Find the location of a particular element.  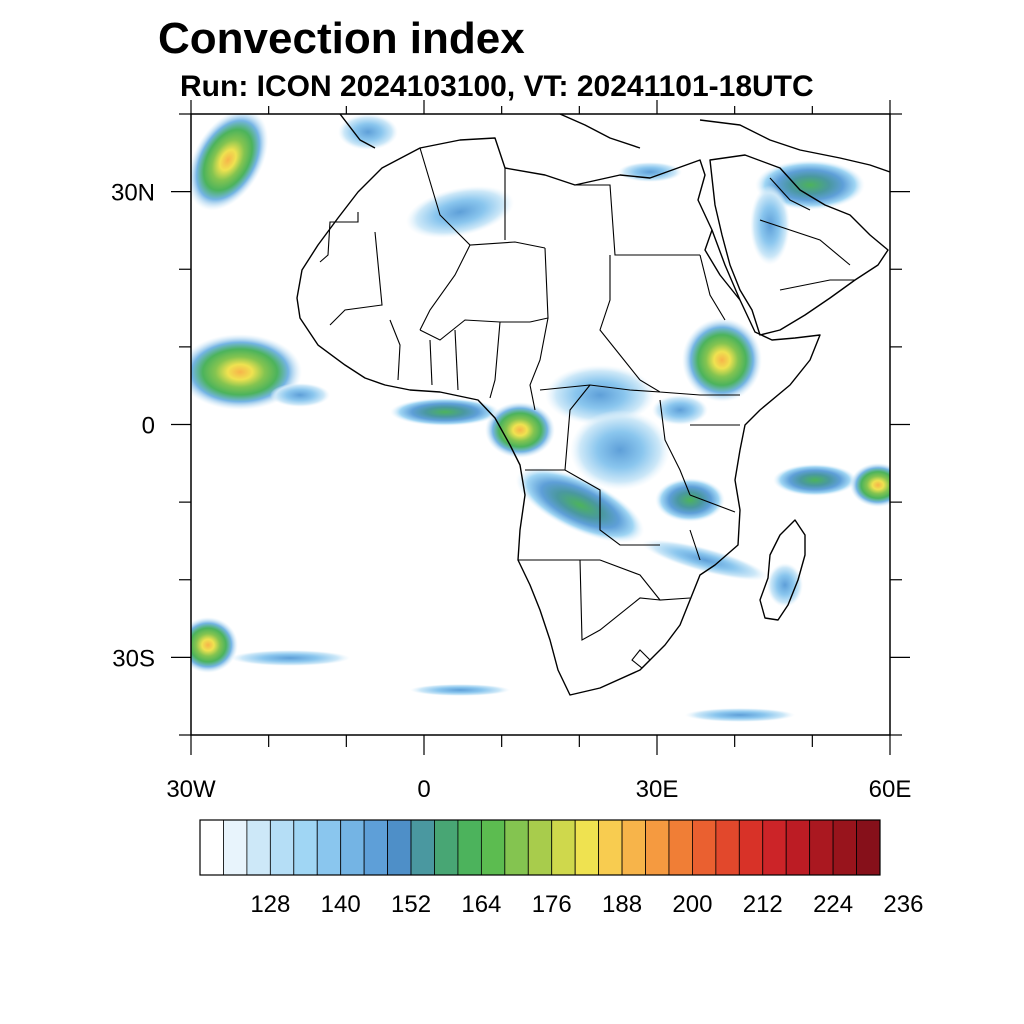

chart-title: Convection index is located at coordinates (341, 38).